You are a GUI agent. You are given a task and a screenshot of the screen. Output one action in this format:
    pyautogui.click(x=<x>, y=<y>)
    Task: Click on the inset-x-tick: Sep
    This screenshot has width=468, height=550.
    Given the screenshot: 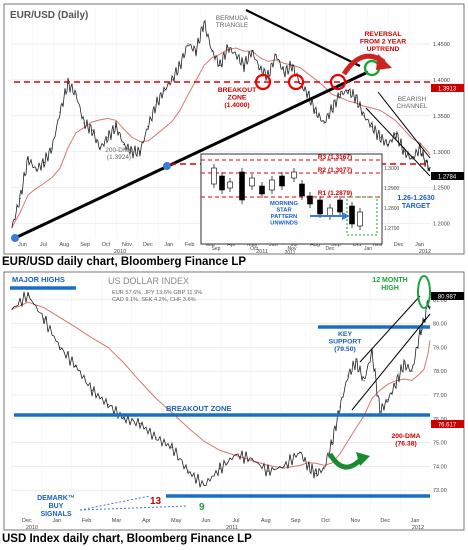 What is the action you would take?
    pyautogui.click(x=216, y=249)
    